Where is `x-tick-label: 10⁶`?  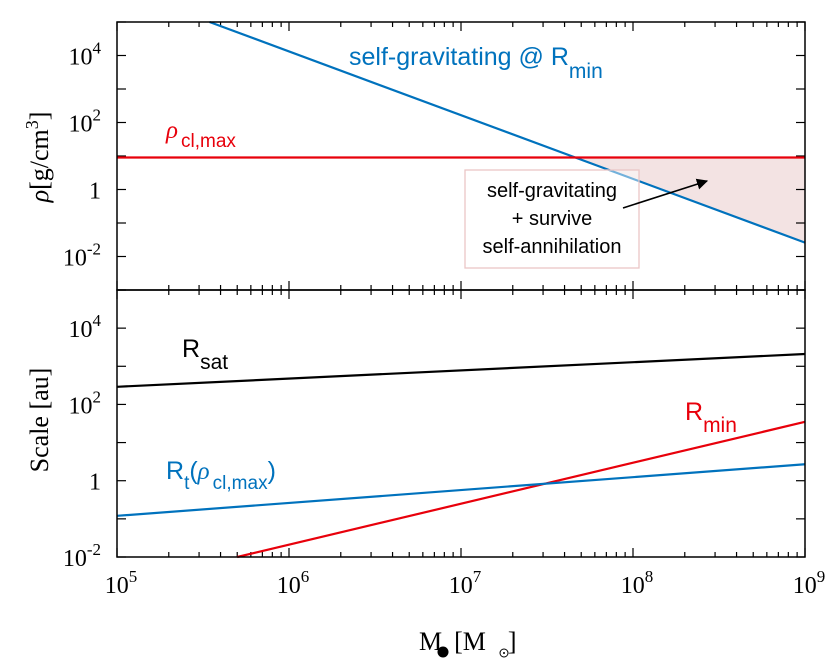 x-tick-label: 10⁶ is located at coordinates (293, 583).